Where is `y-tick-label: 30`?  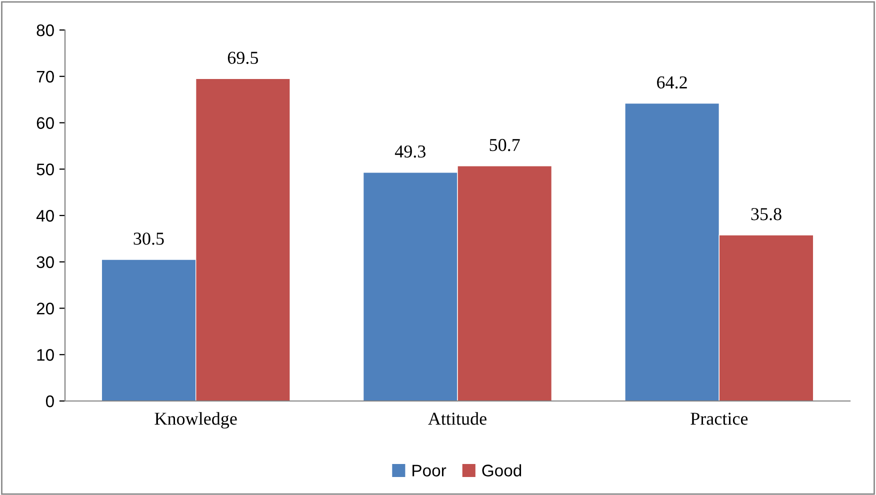 y-tick-label: 30 is located at coordinates (45, 262).